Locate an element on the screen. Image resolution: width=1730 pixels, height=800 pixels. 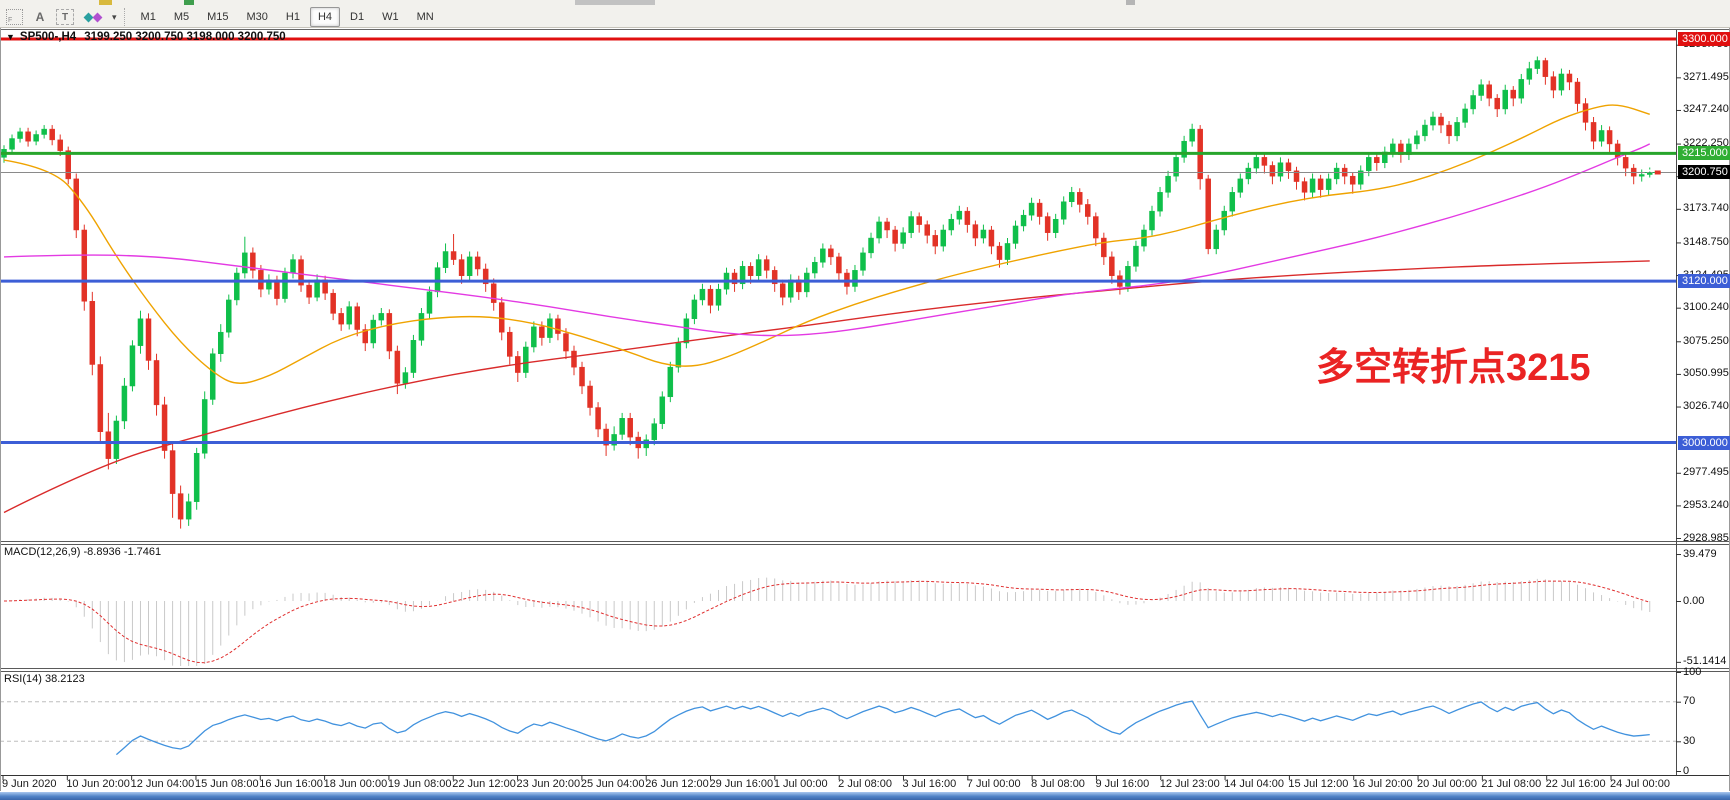
macd-indicator-label: MACD(12,26,9) -8.8936 -1.7461 is located at coordinates (83, 552).